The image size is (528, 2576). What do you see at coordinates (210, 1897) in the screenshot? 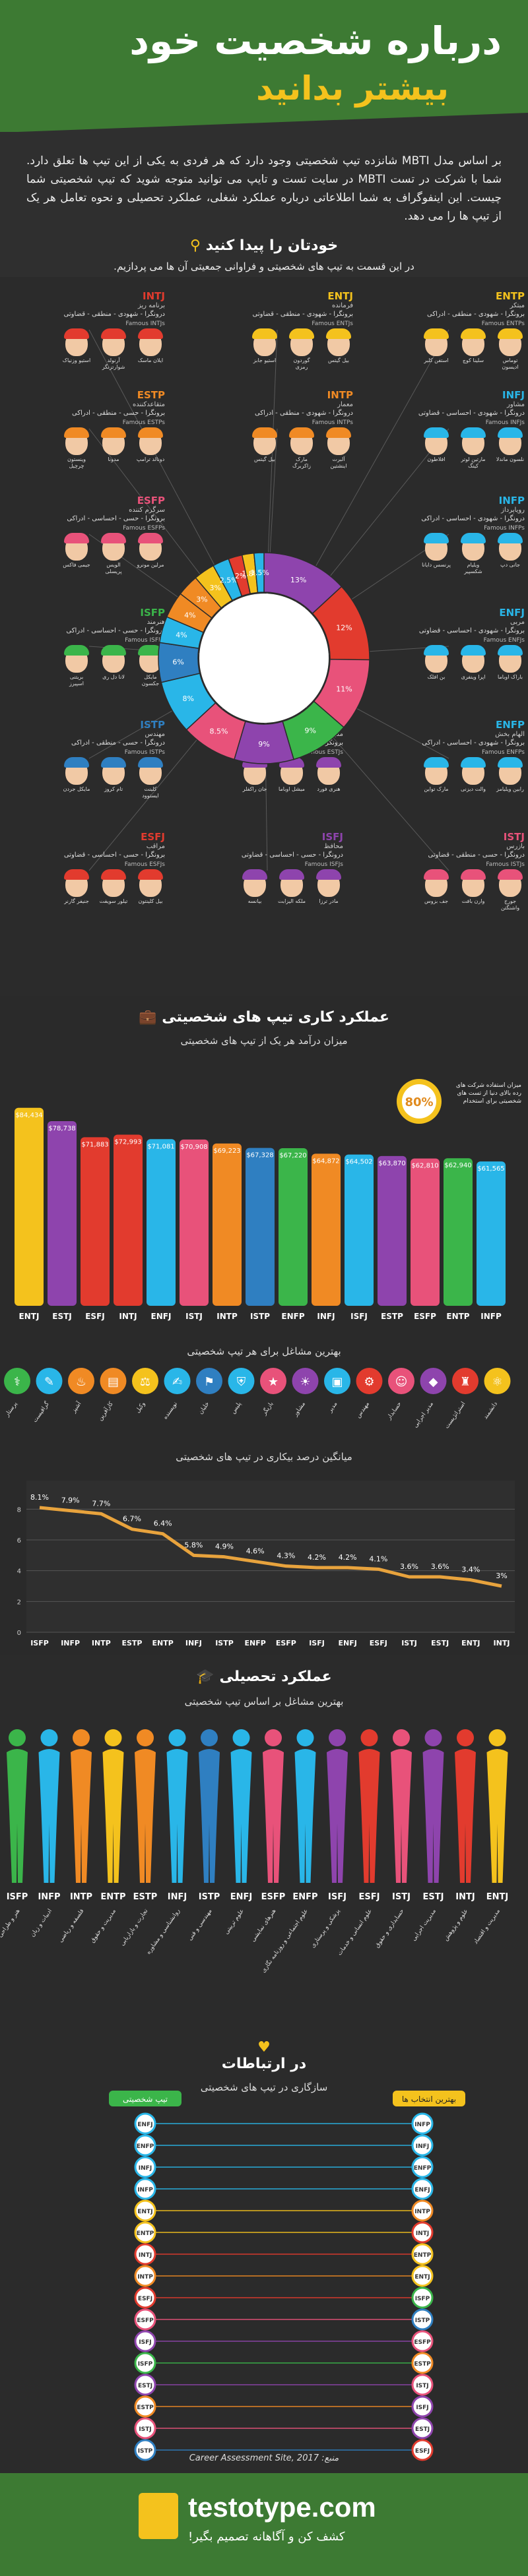
I see `silhouette-code: ISTP` at bounding box center [210, 1897].